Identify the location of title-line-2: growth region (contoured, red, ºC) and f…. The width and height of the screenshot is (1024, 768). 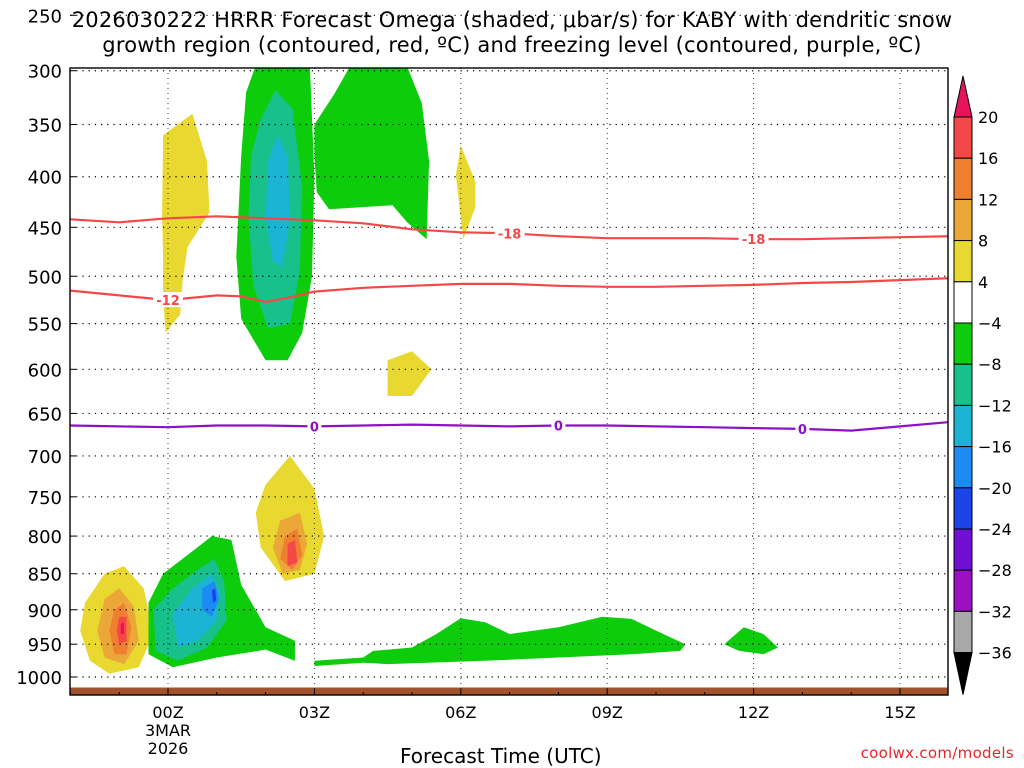
(512, 45).